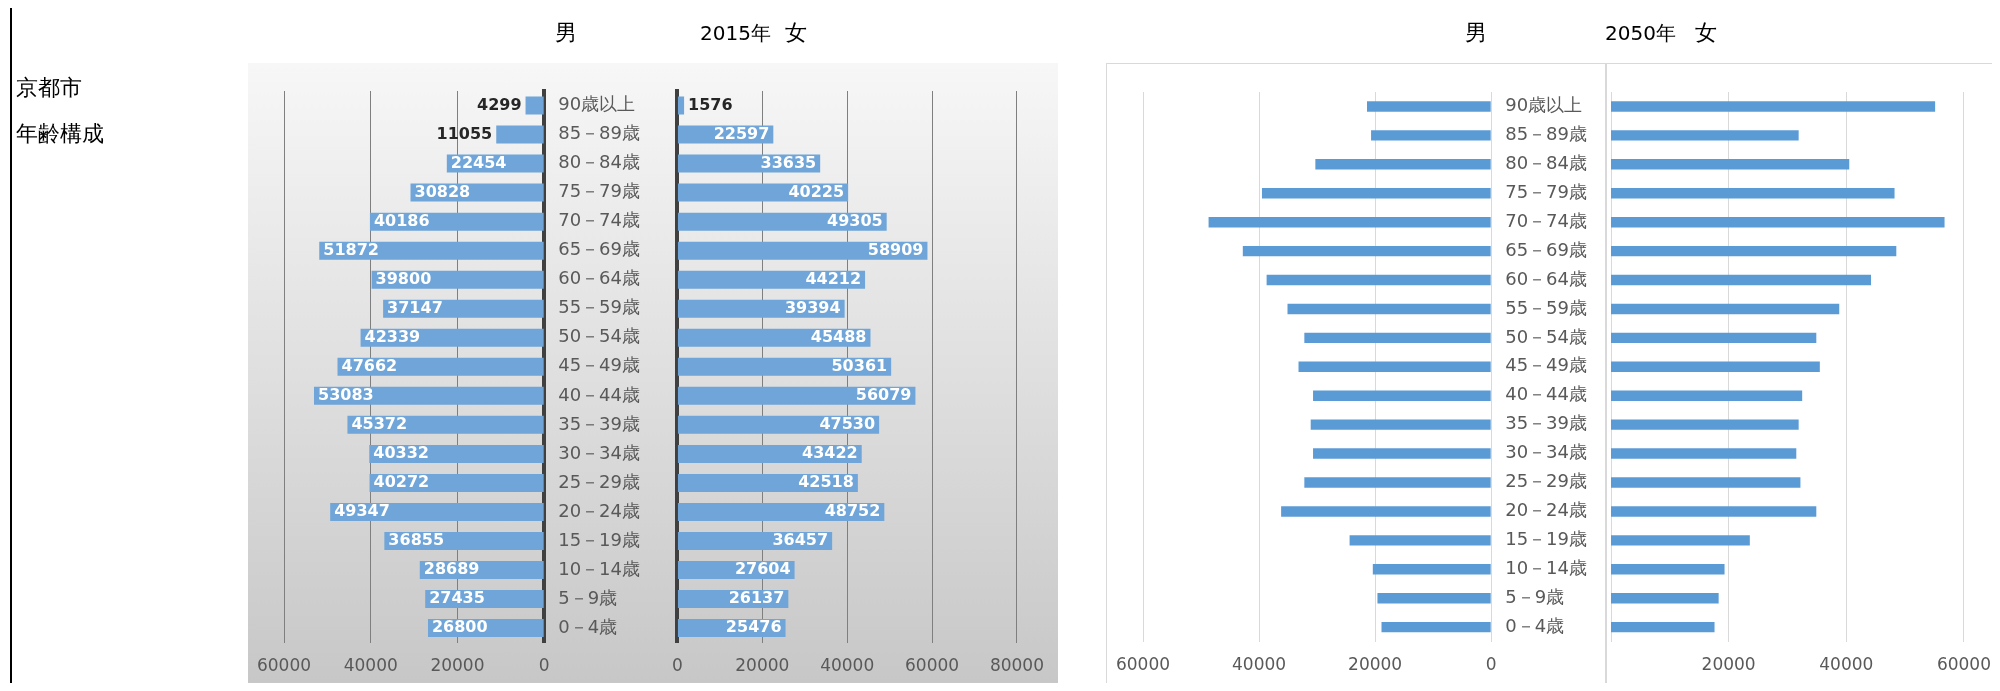 This screenshot has width=2000, height=691. What do you see at coordinates (451, 569) in the screenshot?
I see `data-label: 28689` at bounding box center [451, 569].